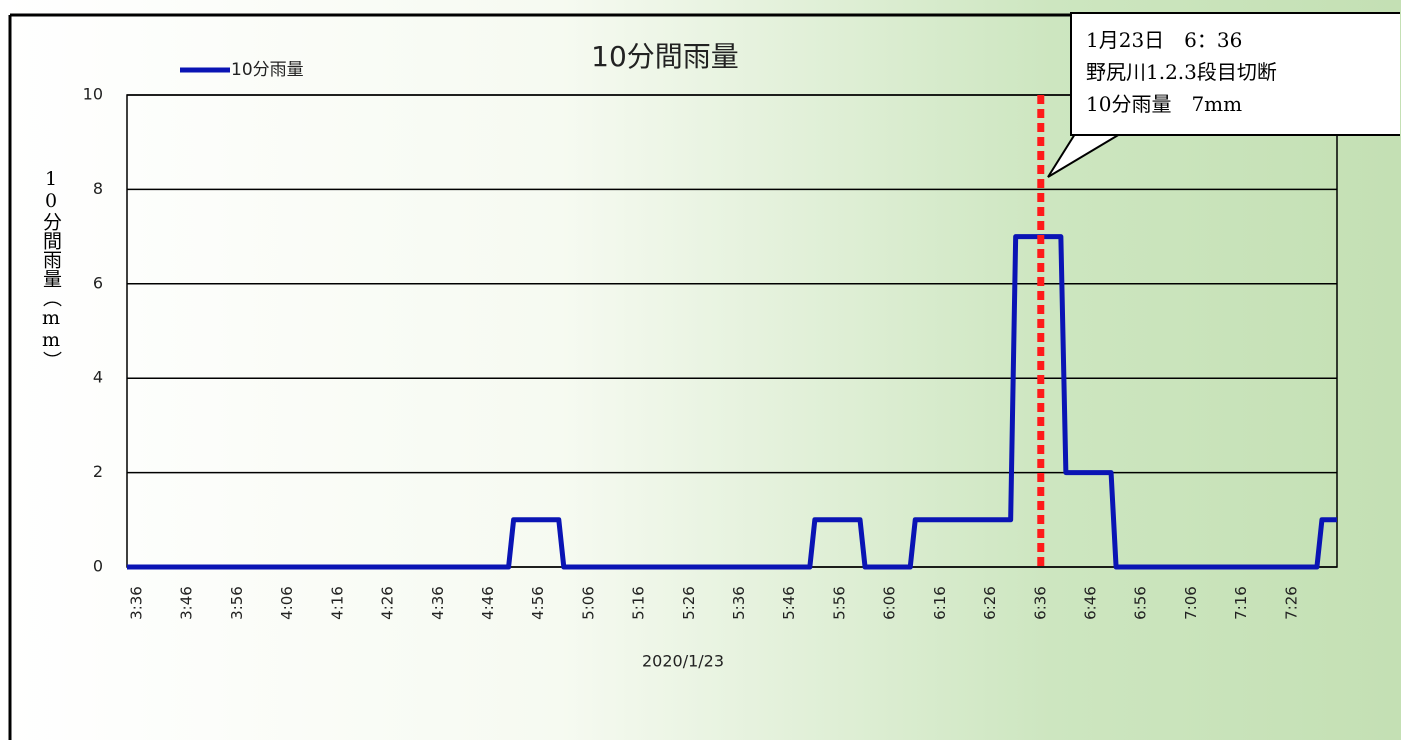 This screenshot has width=1401, height=740. I want to click on x-tick-label: 3:36, so click(137, 603).